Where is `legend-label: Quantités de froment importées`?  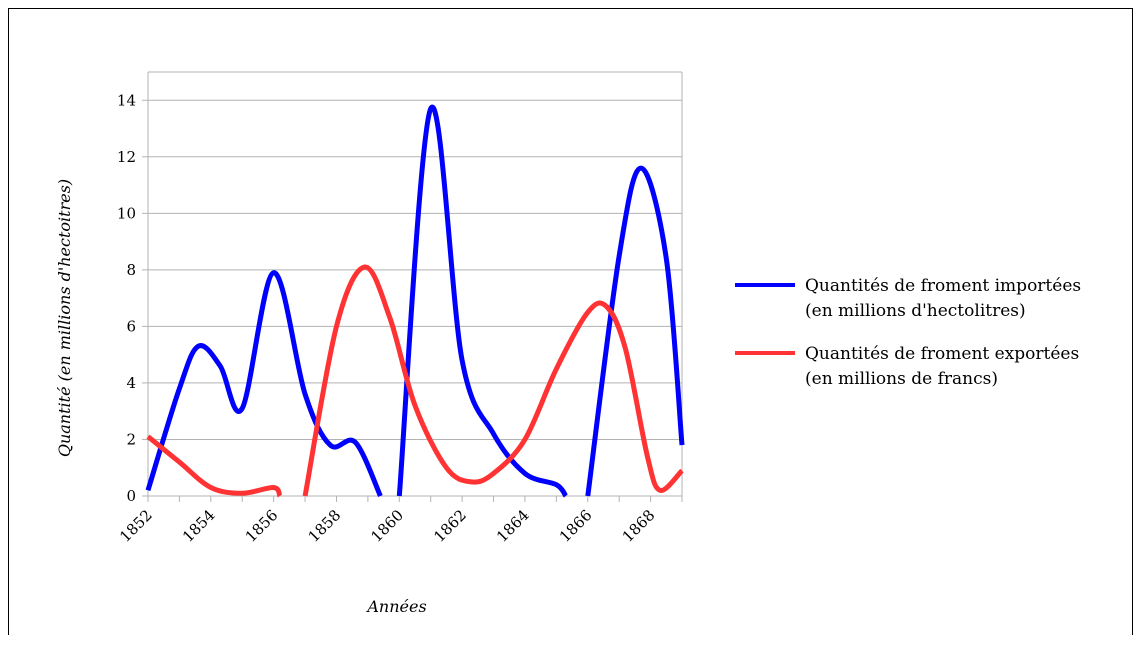 legend-label: Quantités de froment importées is located at coordinates (943, 286).